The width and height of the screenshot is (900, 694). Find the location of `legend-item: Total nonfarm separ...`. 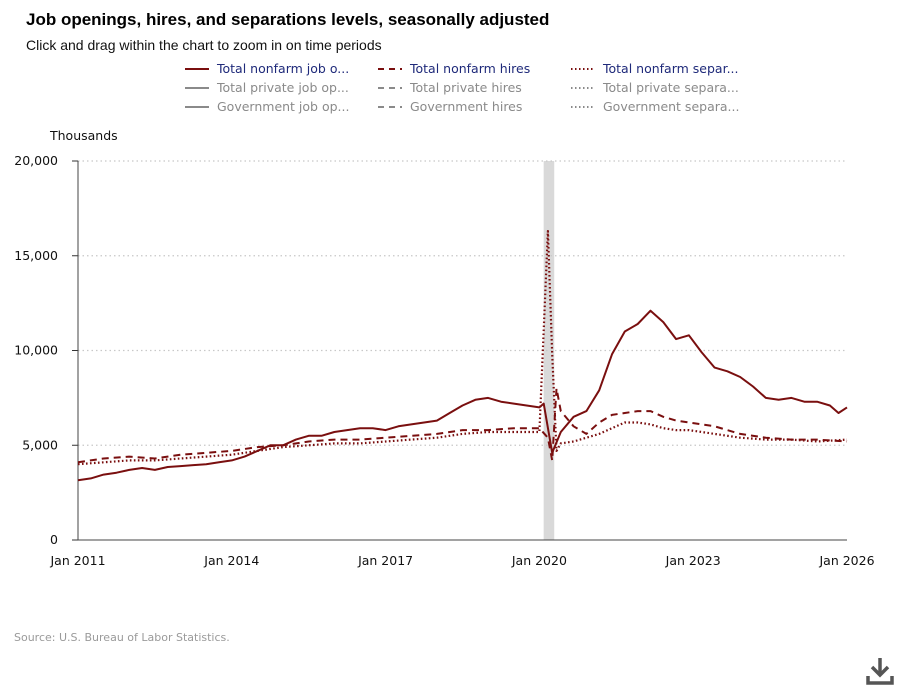

legend-item: Total nonfarm separ... is located at coordinates (654, 68).